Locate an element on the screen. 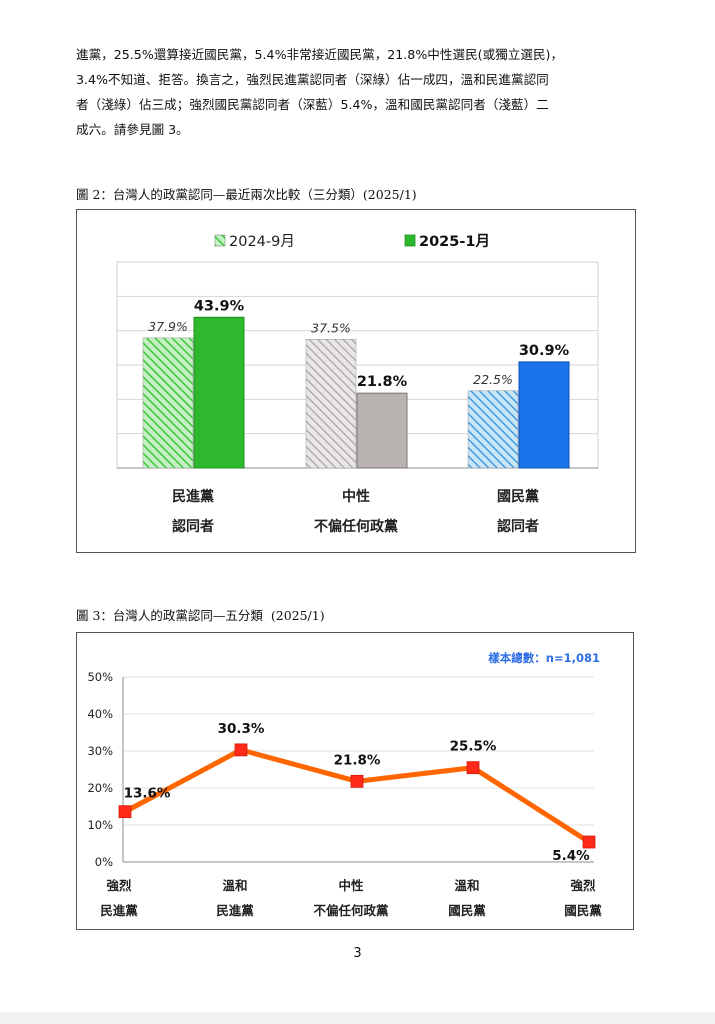 The width and height of the screenshot is (715, 1024). paragraph-line: 3.4%不知道、拒答。換言之，強烈民進黨認同者（深綠）佔一成四，溫和民進黨認同 is located at coordinates (312, 79).